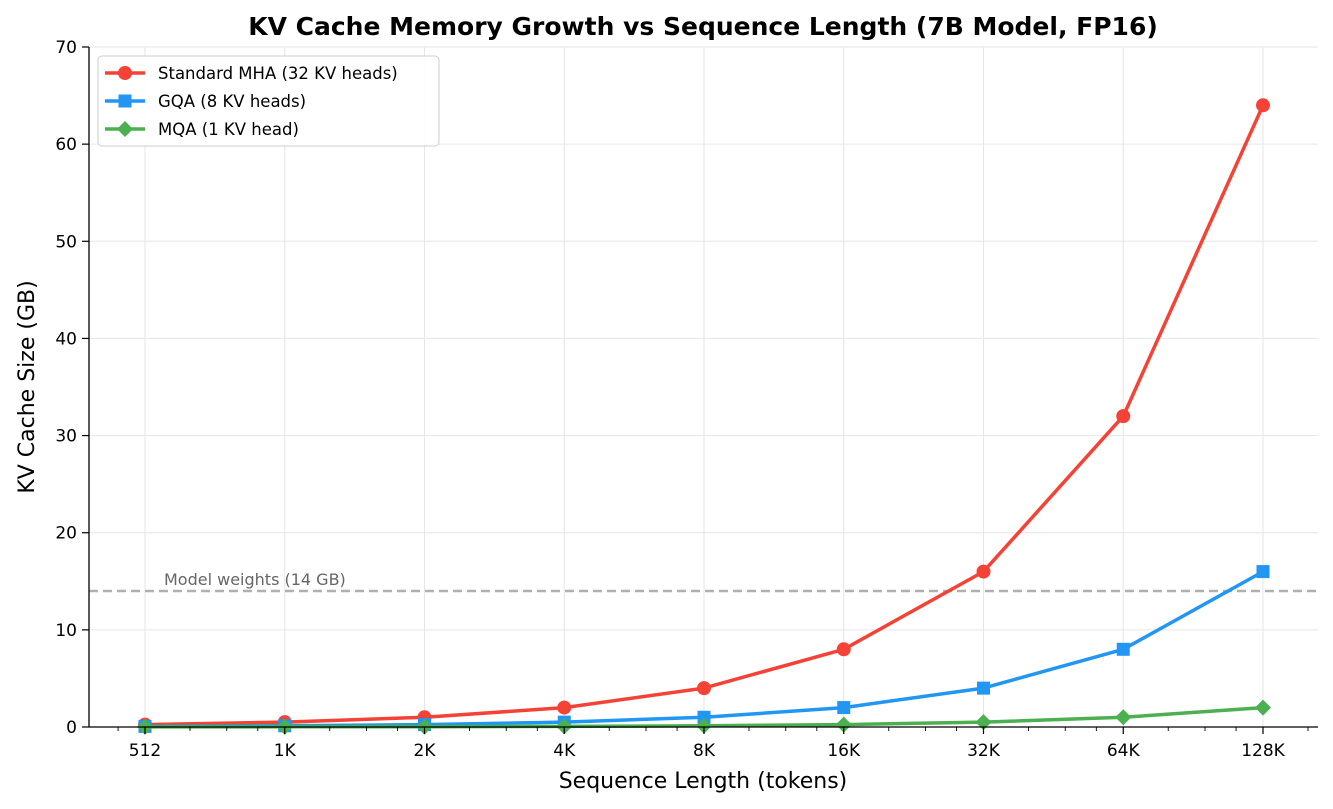 The image size is (1333, 809). What do you see at coordinates (564, 751) in the screenshot?
I see `x-tick-label: 4K` at bounding box center [564, 751].